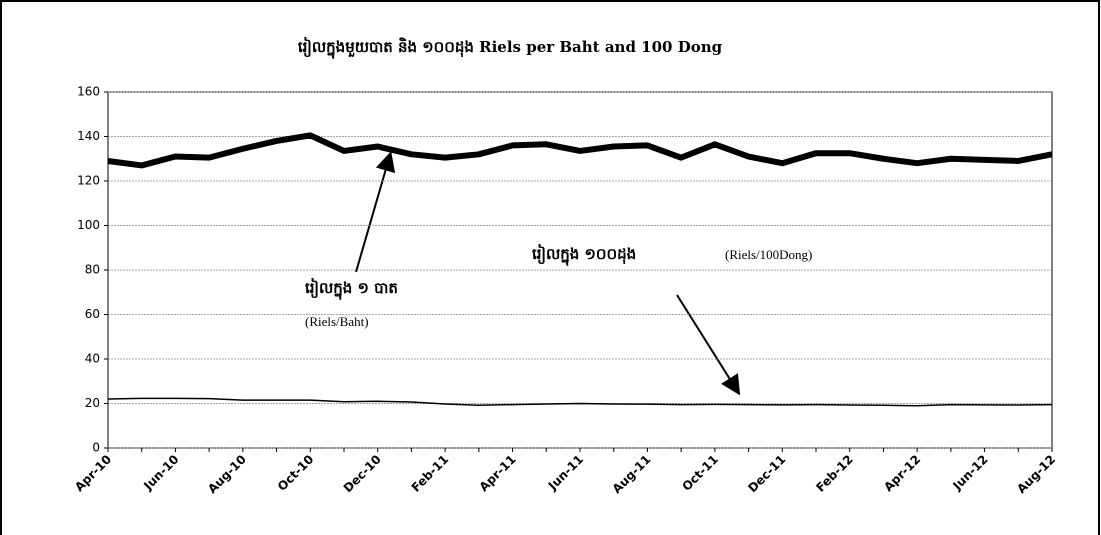 The height and width of the screenshot is (535, 1101). Describe the element at coordinates (362, 473) in the screenshot. I see `x-tick-label: Dec-10` at that location.